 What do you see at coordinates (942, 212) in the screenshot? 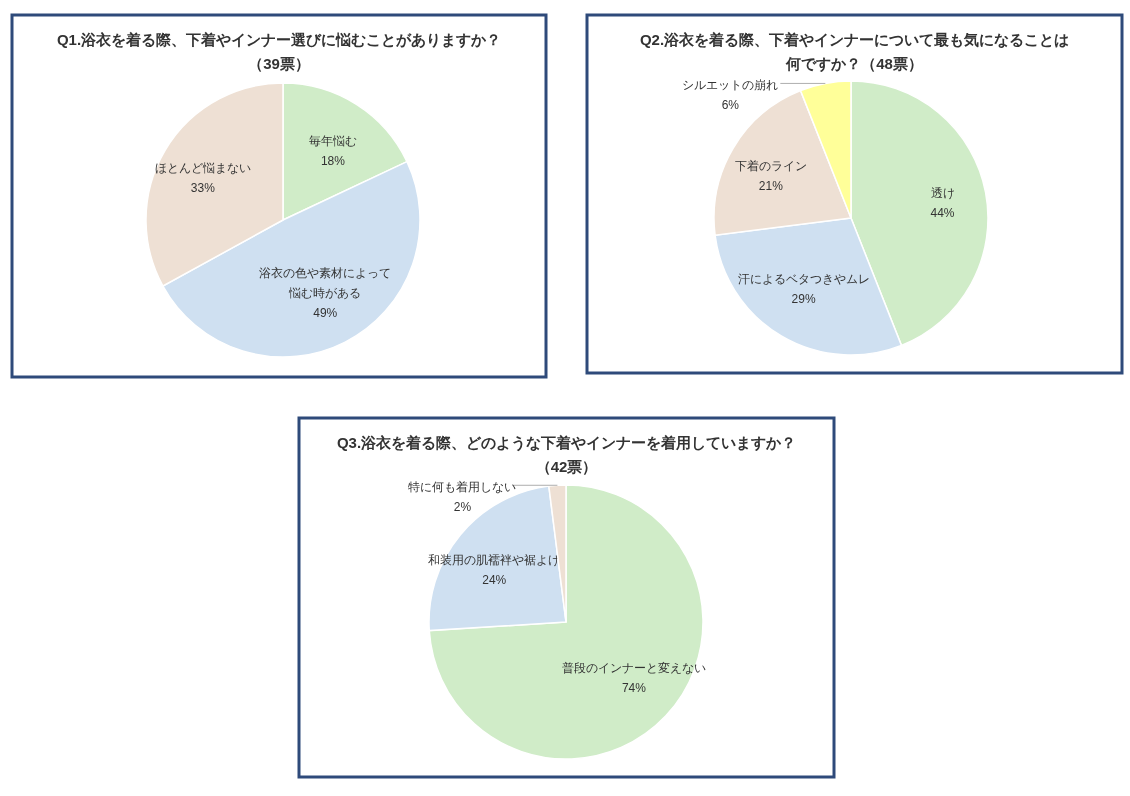
I see `data-label: 44%` at bounding box center [942, 212].